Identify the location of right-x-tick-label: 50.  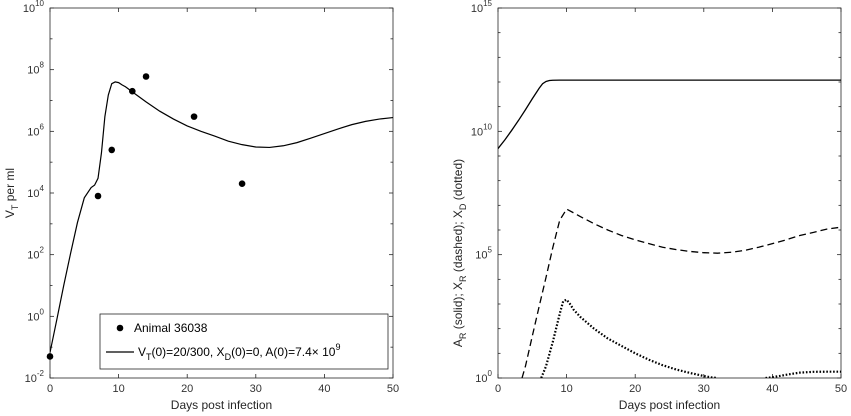
(841, 389).